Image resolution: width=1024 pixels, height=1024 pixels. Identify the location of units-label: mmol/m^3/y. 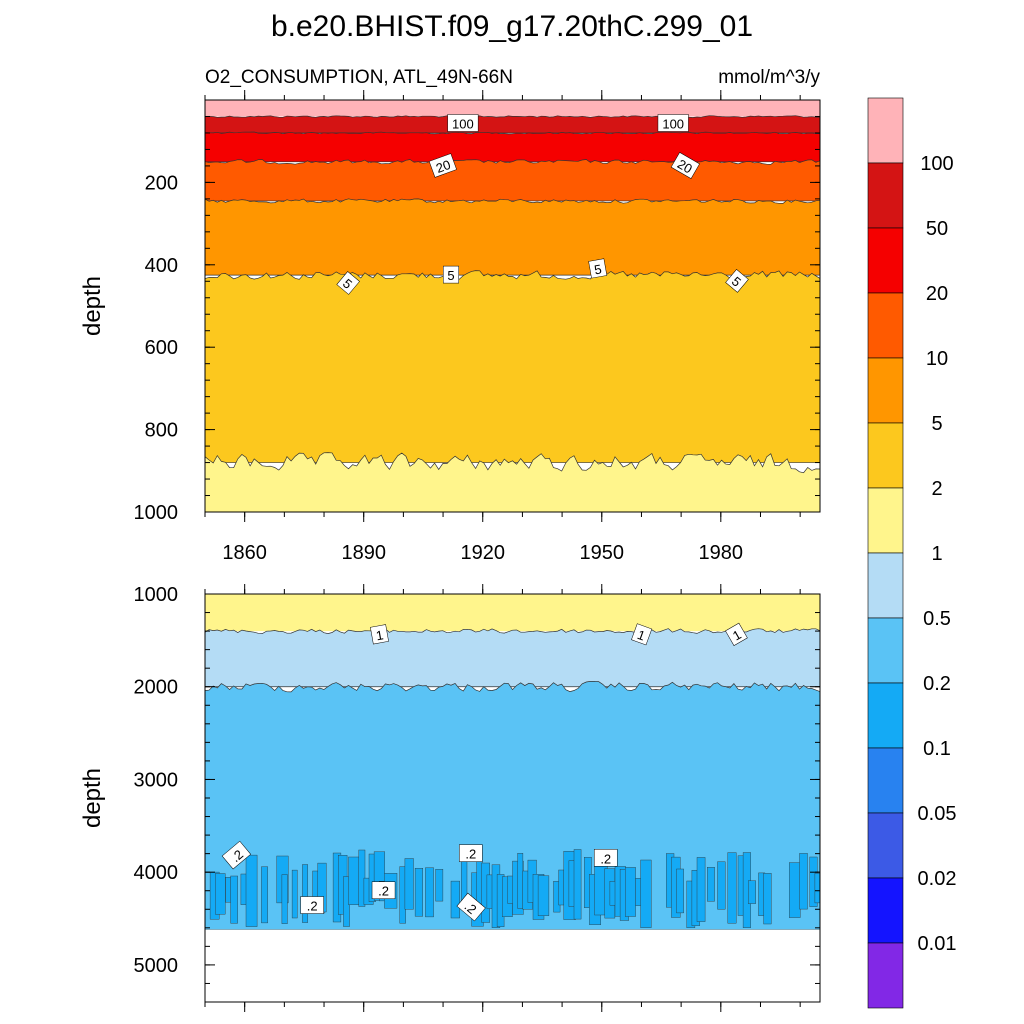
(769, 77).